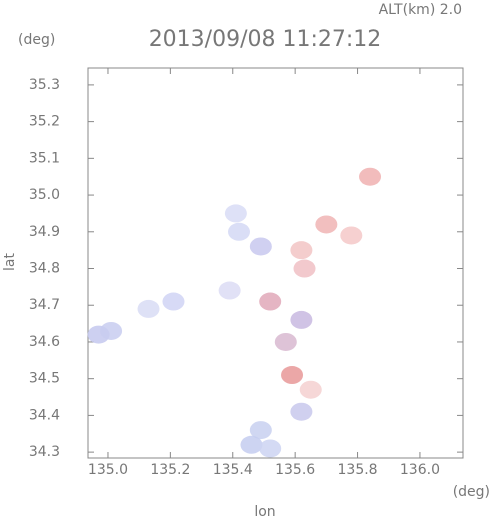 This screenshot has height=525, width=491. Describe the element at coordinates (44, 305) in the screenshot. I see `y-tick-label: 34.7` at that location.